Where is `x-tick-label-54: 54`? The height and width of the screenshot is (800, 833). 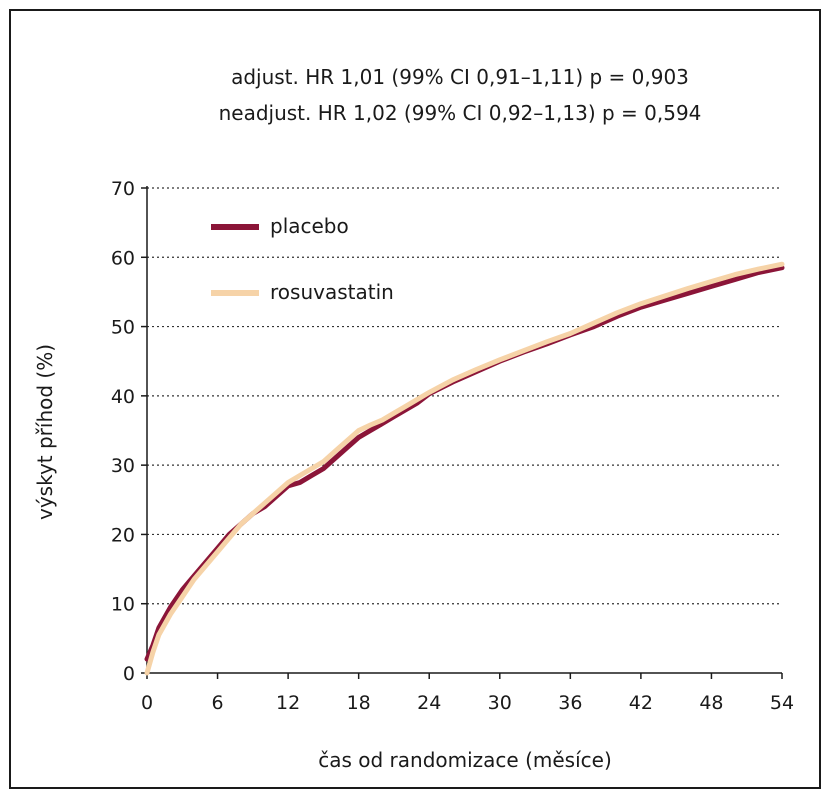
x-tick-label-54: 54 is located at coordinates (782, 703).